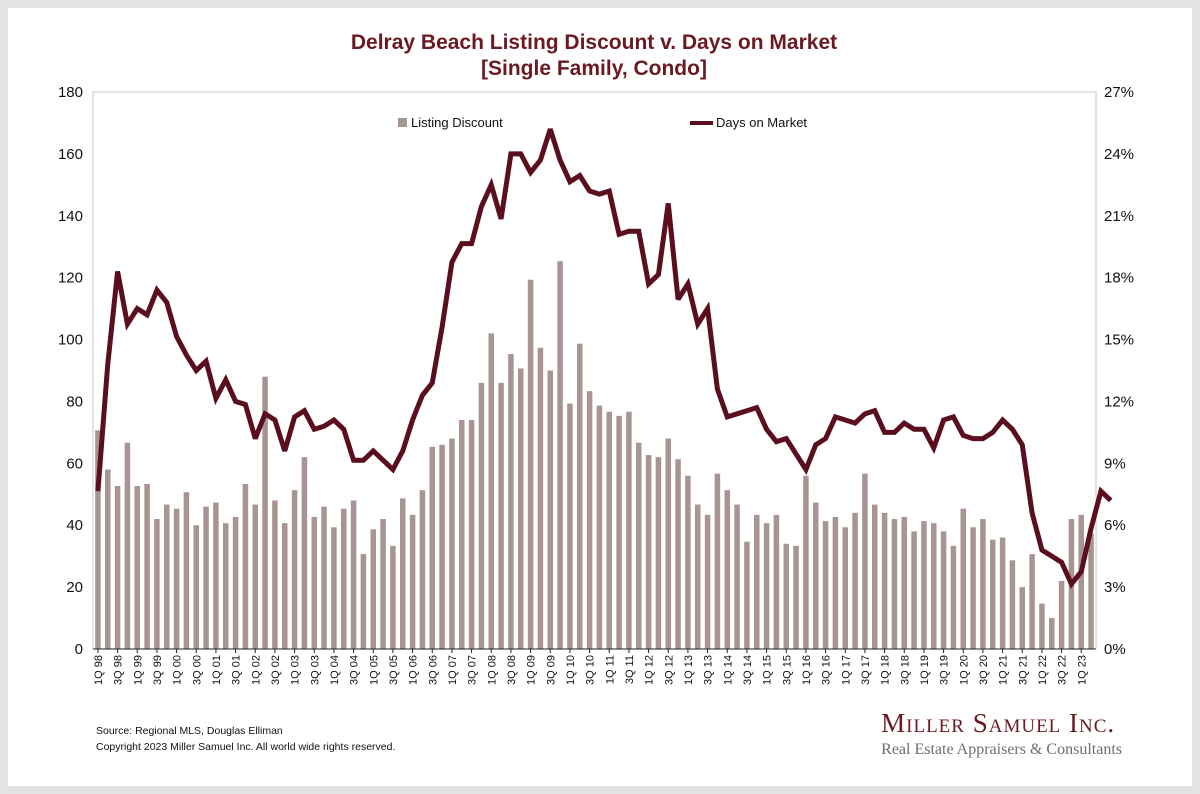 The image size is (1200, 794). Describe the element at coordinates (79, 649) in the screenshot. I see `left-axis-tick-label: 0` at that location.